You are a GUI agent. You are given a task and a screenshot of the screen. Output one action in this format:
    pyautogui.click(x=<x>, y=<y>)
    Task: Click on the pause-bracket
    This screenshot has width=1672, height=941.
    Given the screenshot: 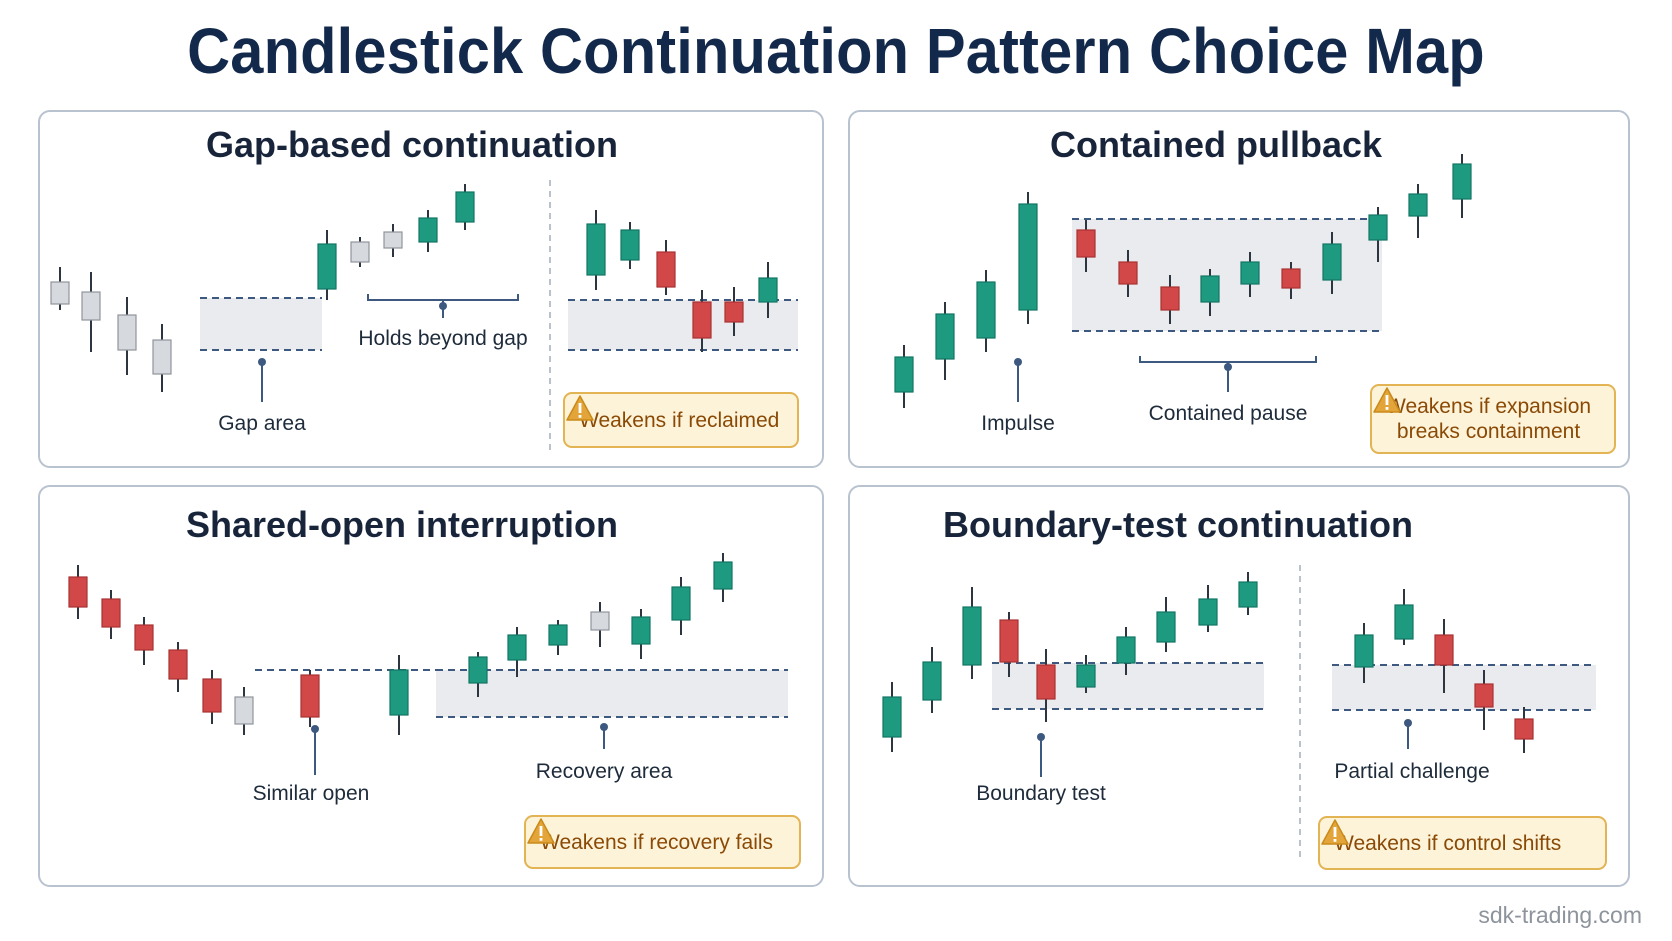 What is the action you would take?
    pyautogui.click(x=1228, y=359)
    